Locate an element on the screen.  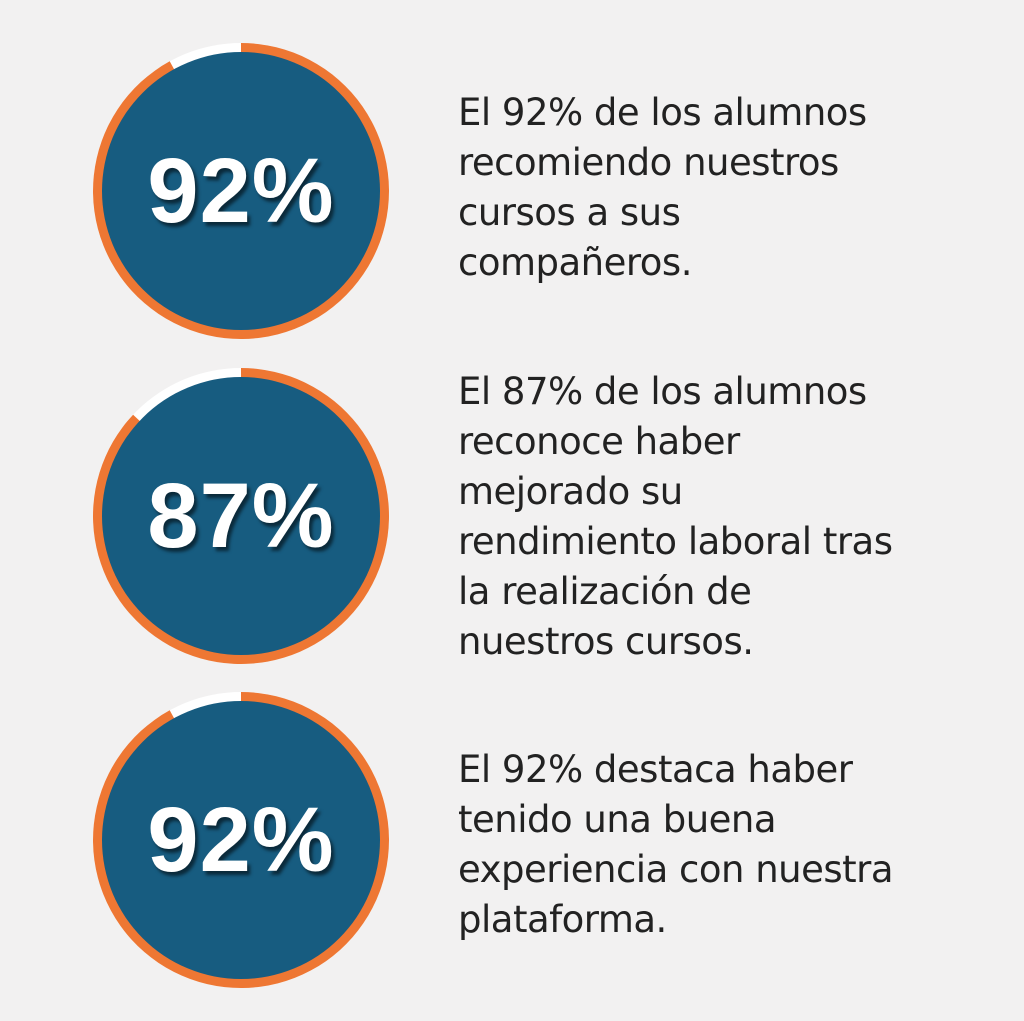
stat-description-line: El 92% destaca haber is located at coordinates (655, 769).